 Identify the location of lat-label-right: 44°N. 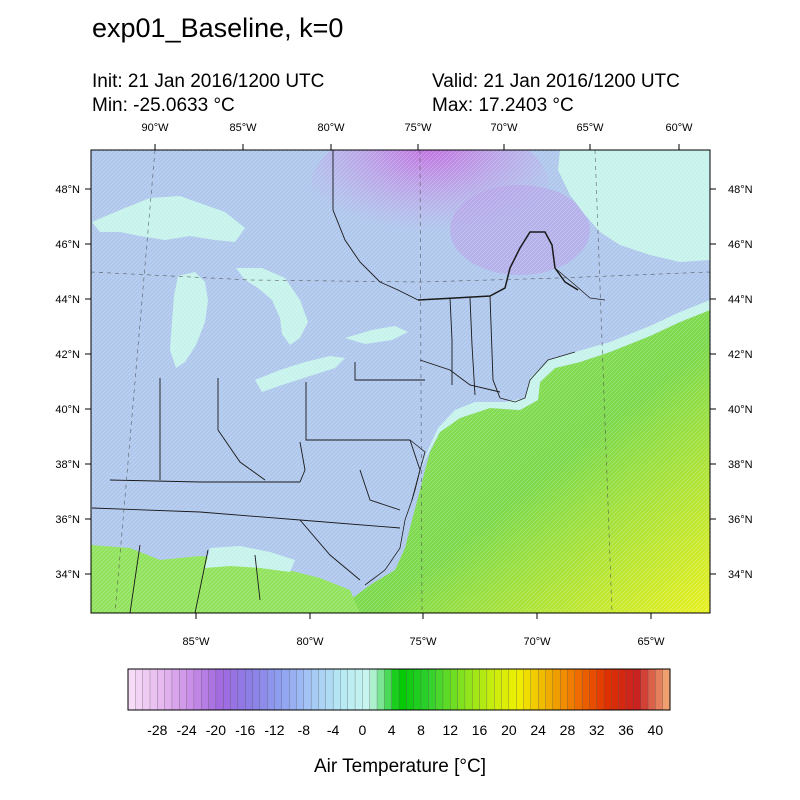
(740, 300).